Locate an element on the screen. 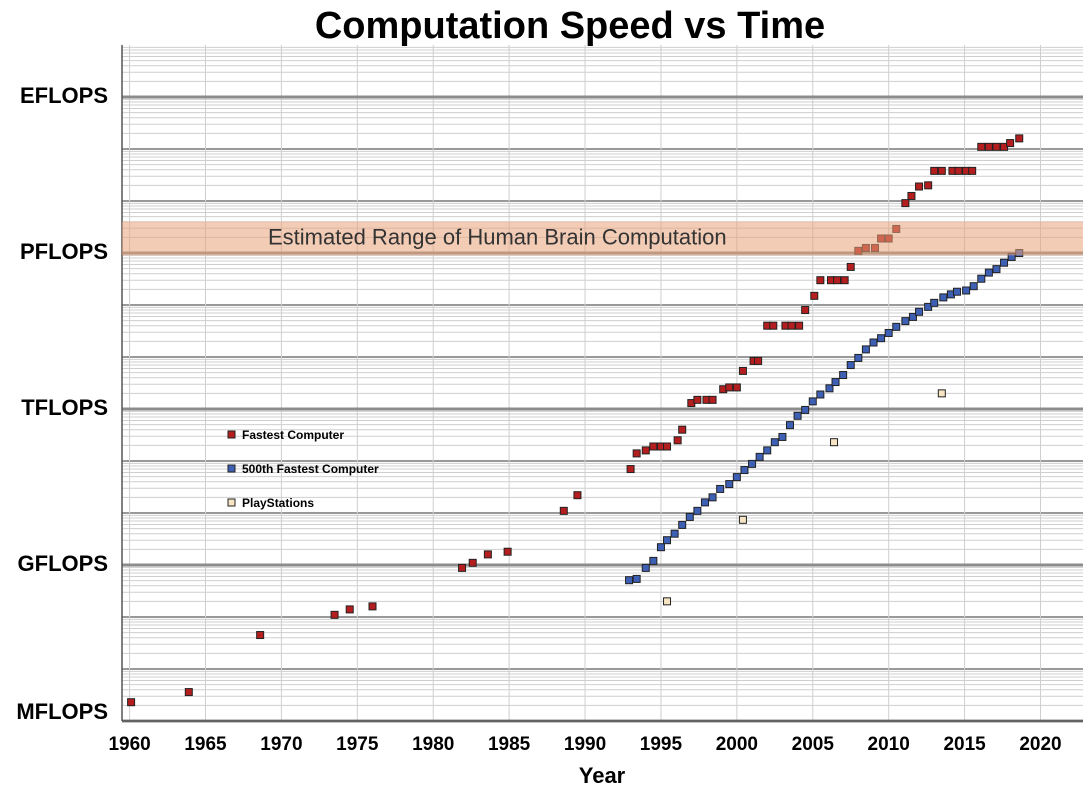  y-tick-label: EFLOPS is located at coordinates (64, 95).